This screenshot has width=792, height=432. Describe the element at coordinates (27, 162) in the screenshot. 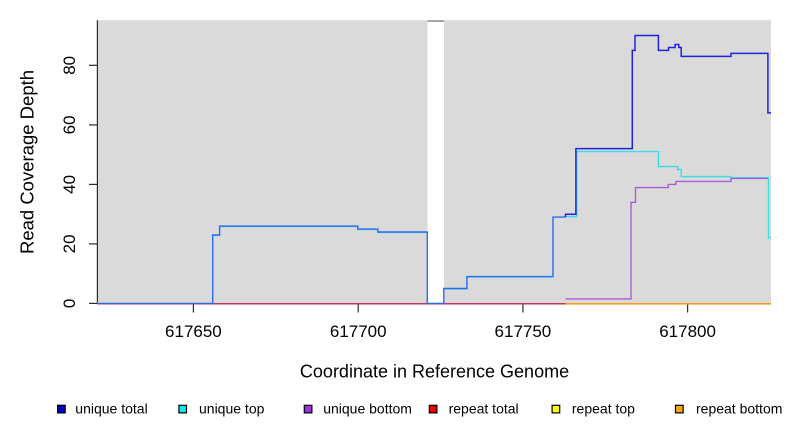

I see `svg-text: Read Coverage Depth` at that location.